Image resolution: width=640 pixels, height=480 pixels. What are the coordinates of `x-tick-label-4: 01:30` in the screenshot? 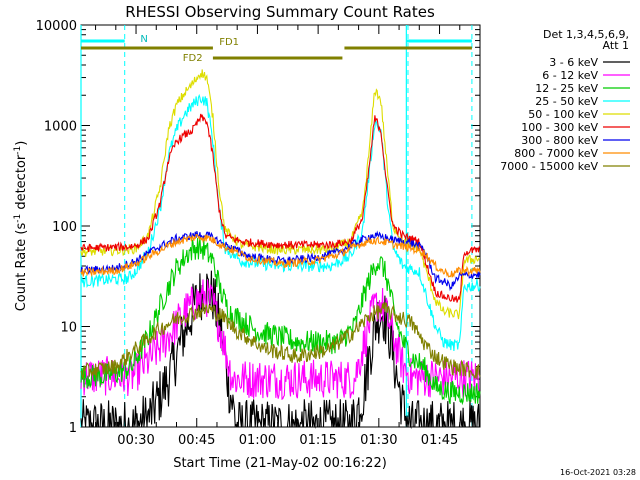 It's located at (378, 440).